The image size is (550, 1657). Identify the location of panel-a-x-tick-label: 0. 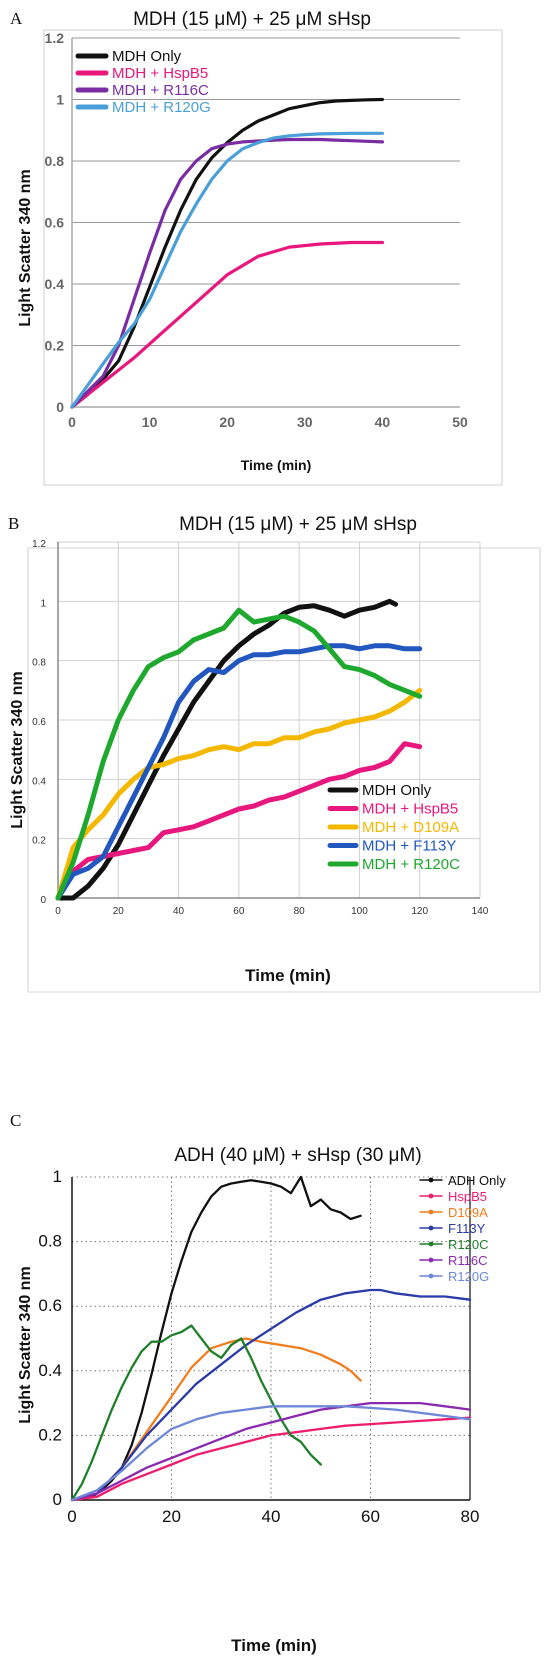
(72, 422).